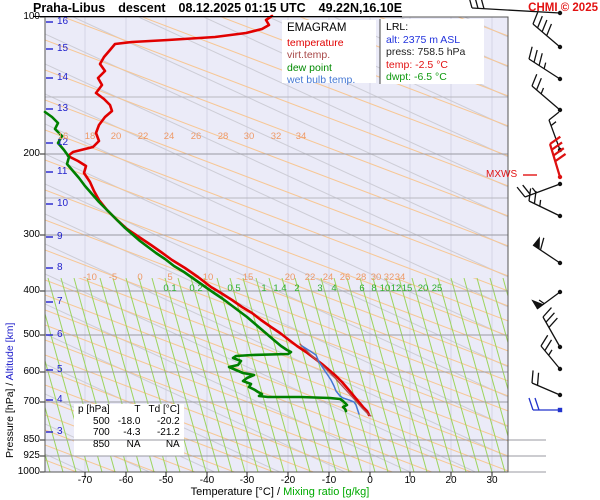 The height and width of the screenshot is (500, 600). I want to click on mixing-ratio-label: 0.5, so click(234, 288).